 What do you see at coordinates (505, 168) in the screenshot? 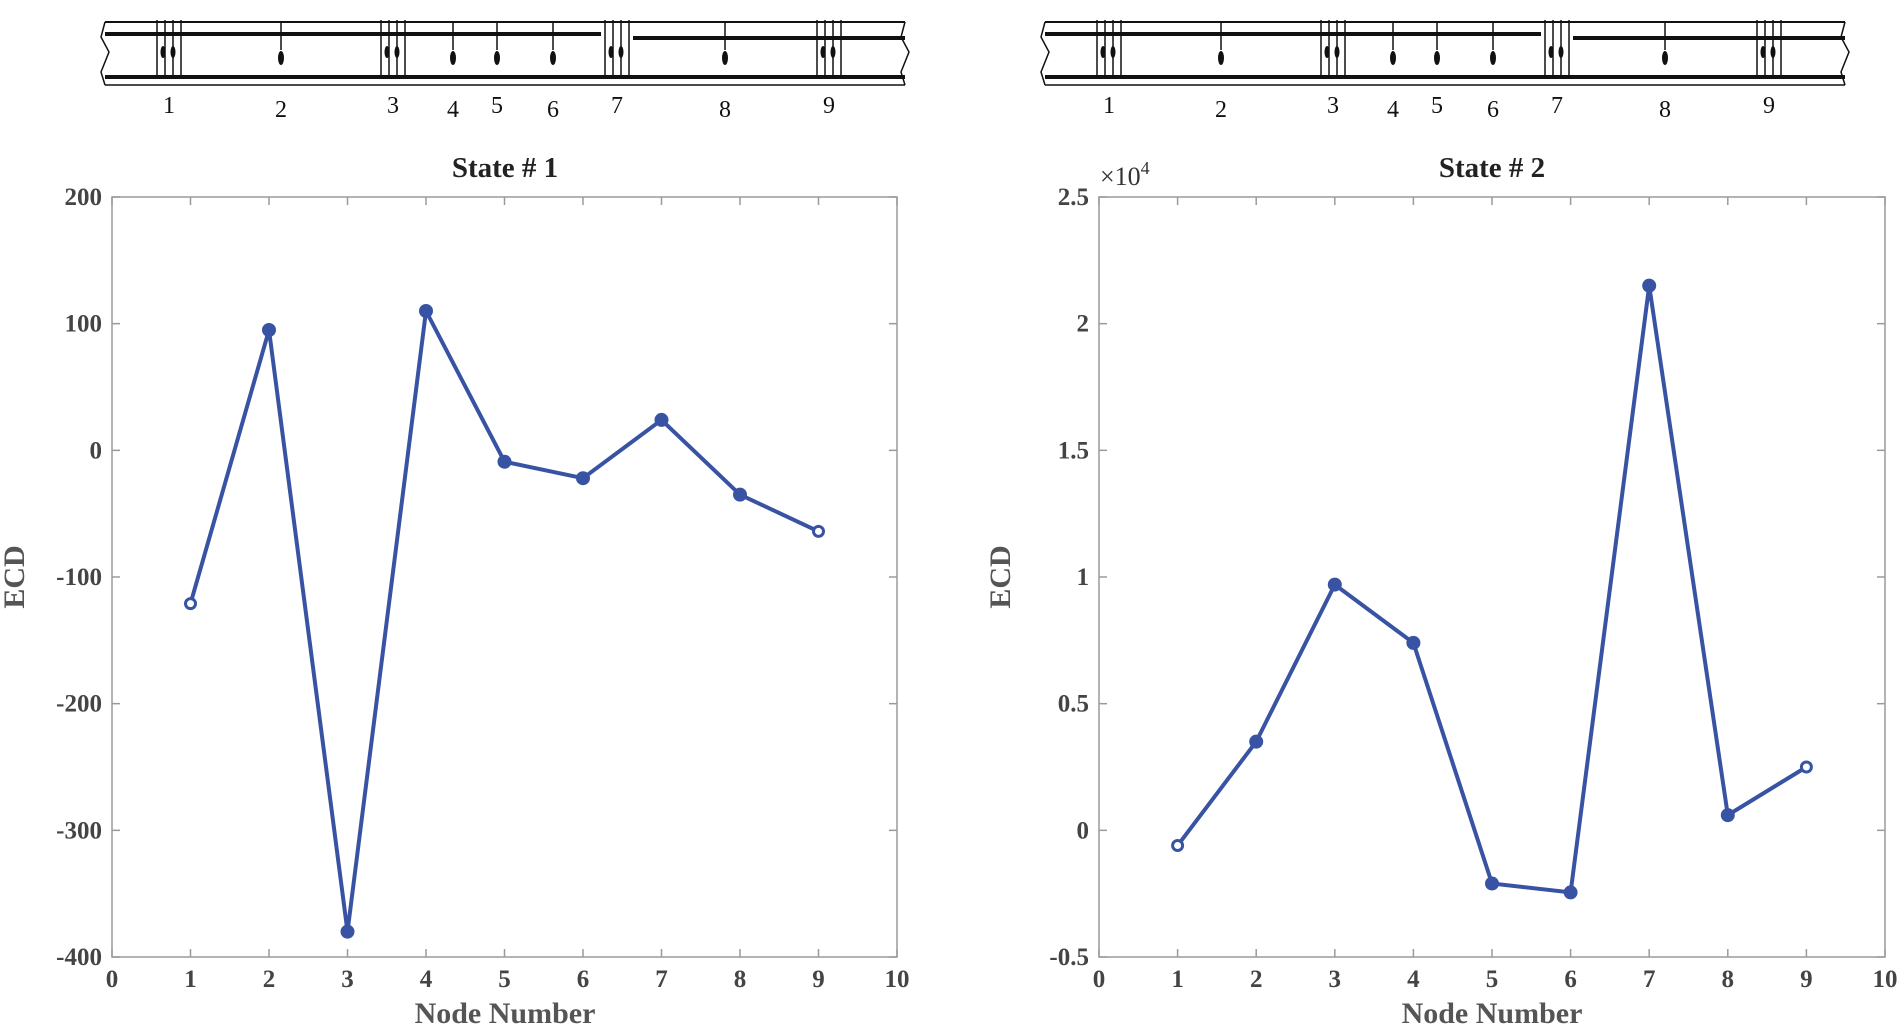
I see `chart-title-state-1: State # 1` at bounding box center [505, 168].